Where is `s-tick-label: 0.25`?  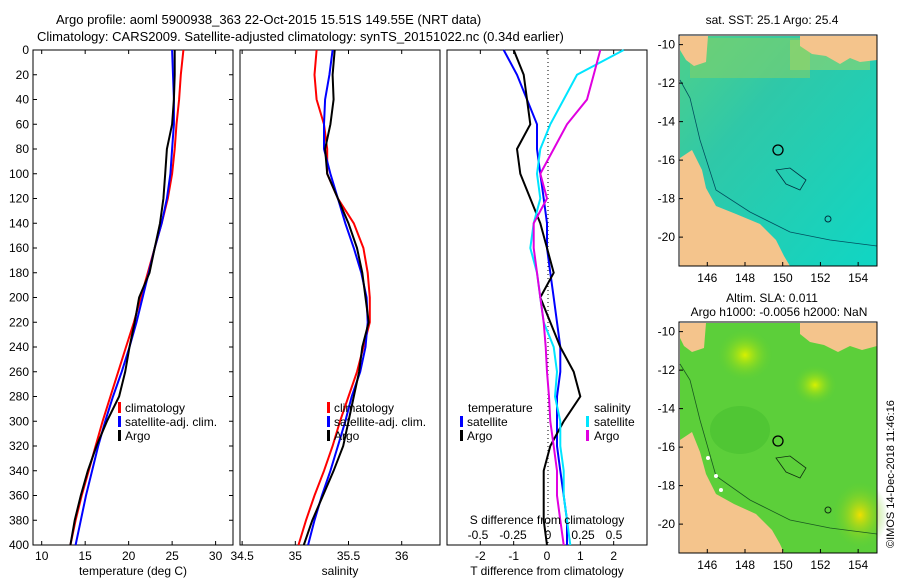
s-tick-label: 0.25 is located at coordinates (583, 535).